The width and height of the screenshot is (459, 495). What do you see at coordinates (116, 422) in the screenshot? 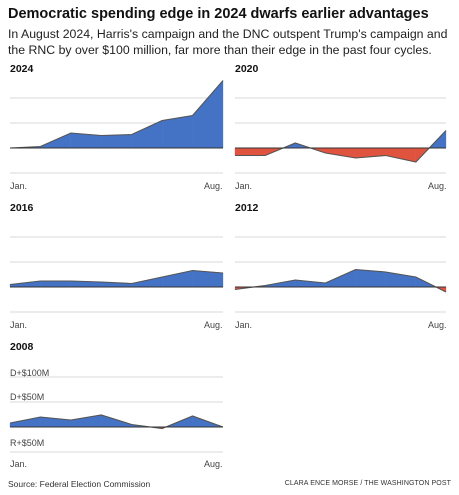
I see `series-line-2008` at bounding box center [116, 422].